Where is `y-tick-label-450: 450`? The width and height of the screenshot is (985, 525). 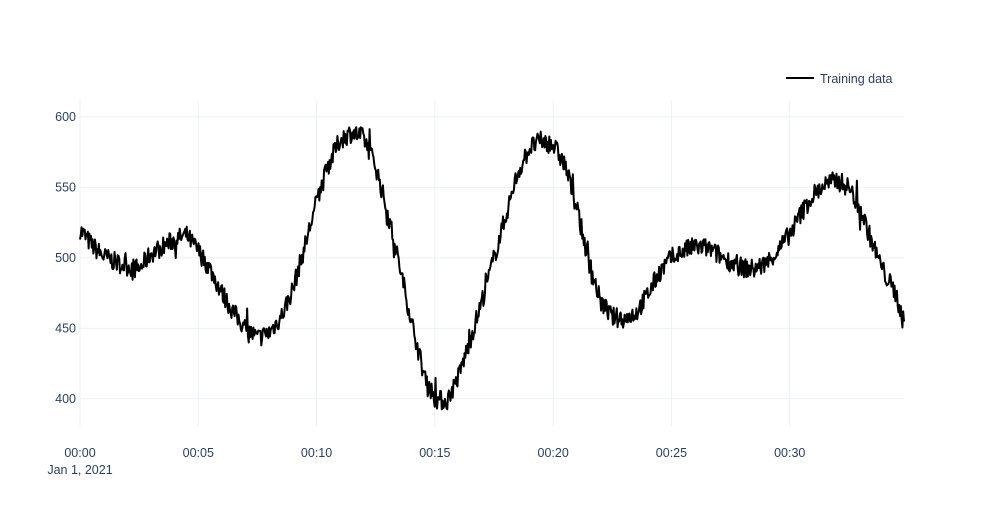 y-tick-label-450: 450 is located at coordinates (65, 328).